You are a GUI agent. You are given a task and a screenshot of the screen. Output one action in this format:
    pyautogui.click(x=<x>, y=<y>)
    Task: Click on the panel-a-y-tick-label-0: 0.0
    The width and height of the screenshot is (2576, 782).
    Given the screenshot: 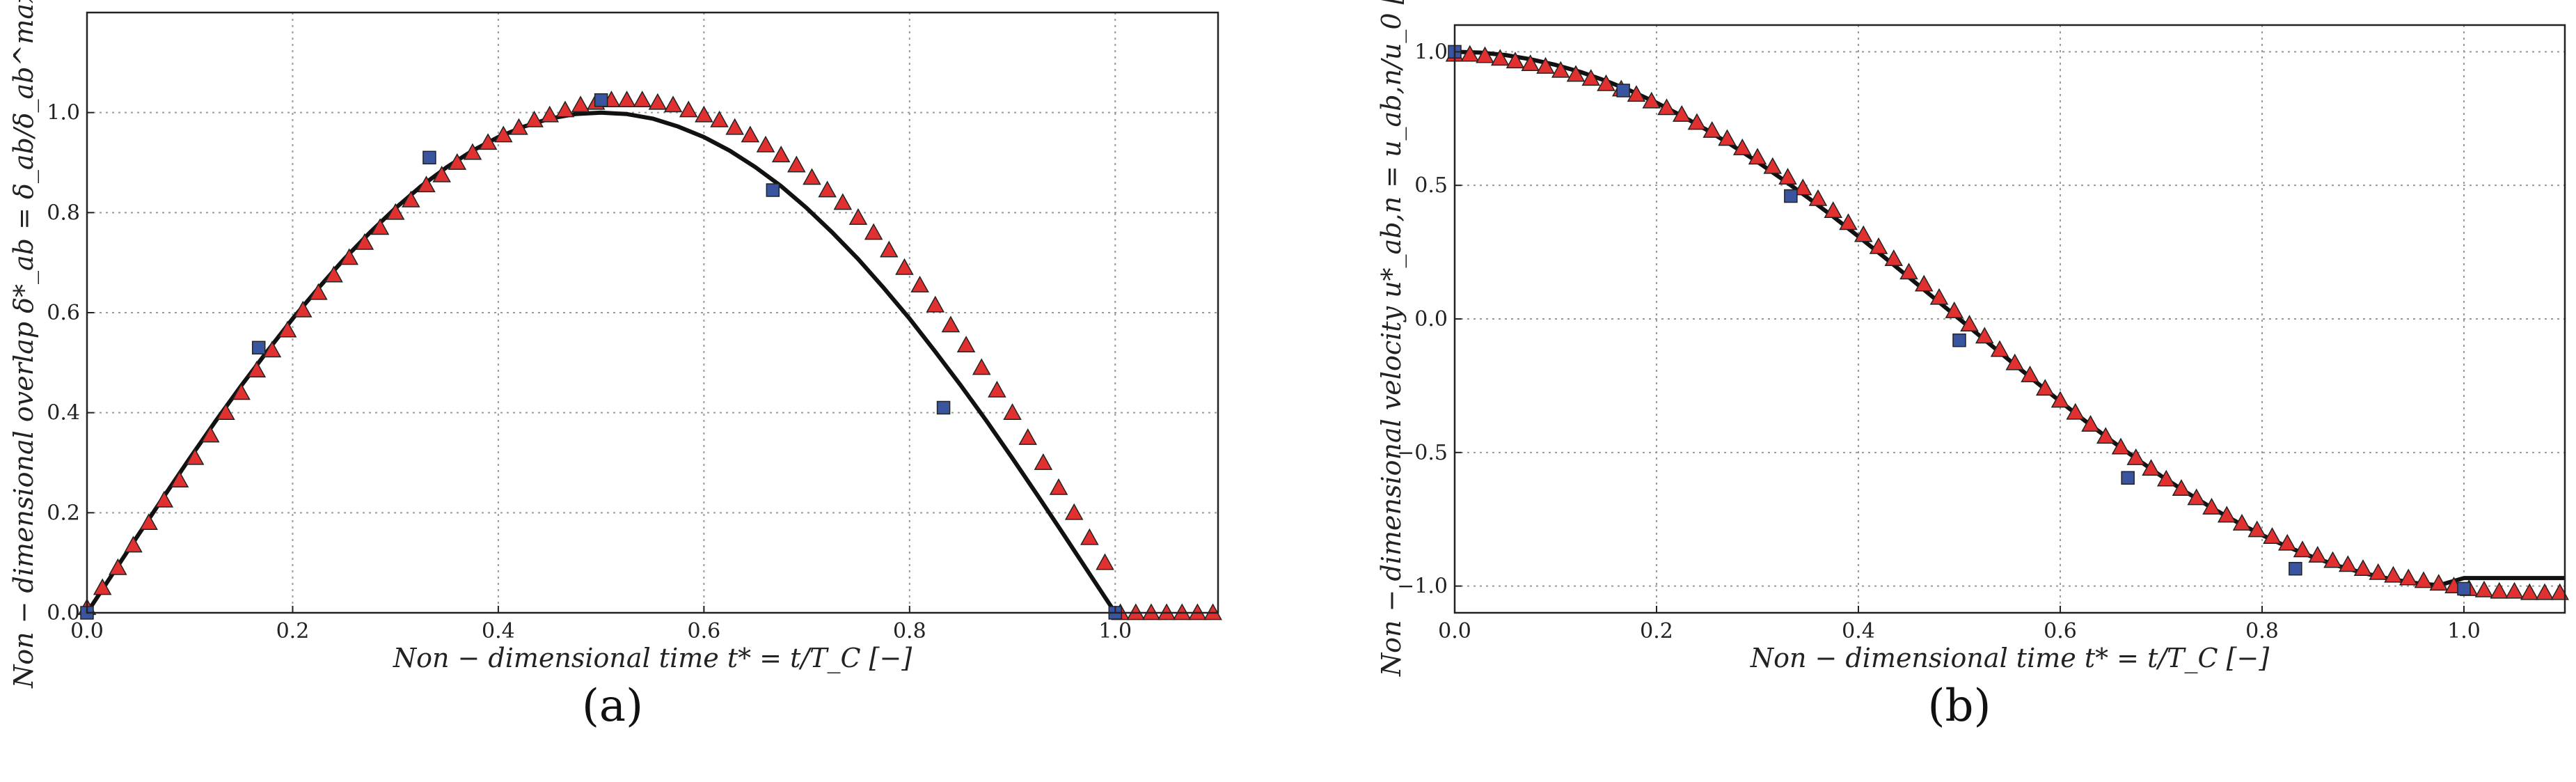 What is the action you would take?
    pyautogui.click(x=63, y=613)
    